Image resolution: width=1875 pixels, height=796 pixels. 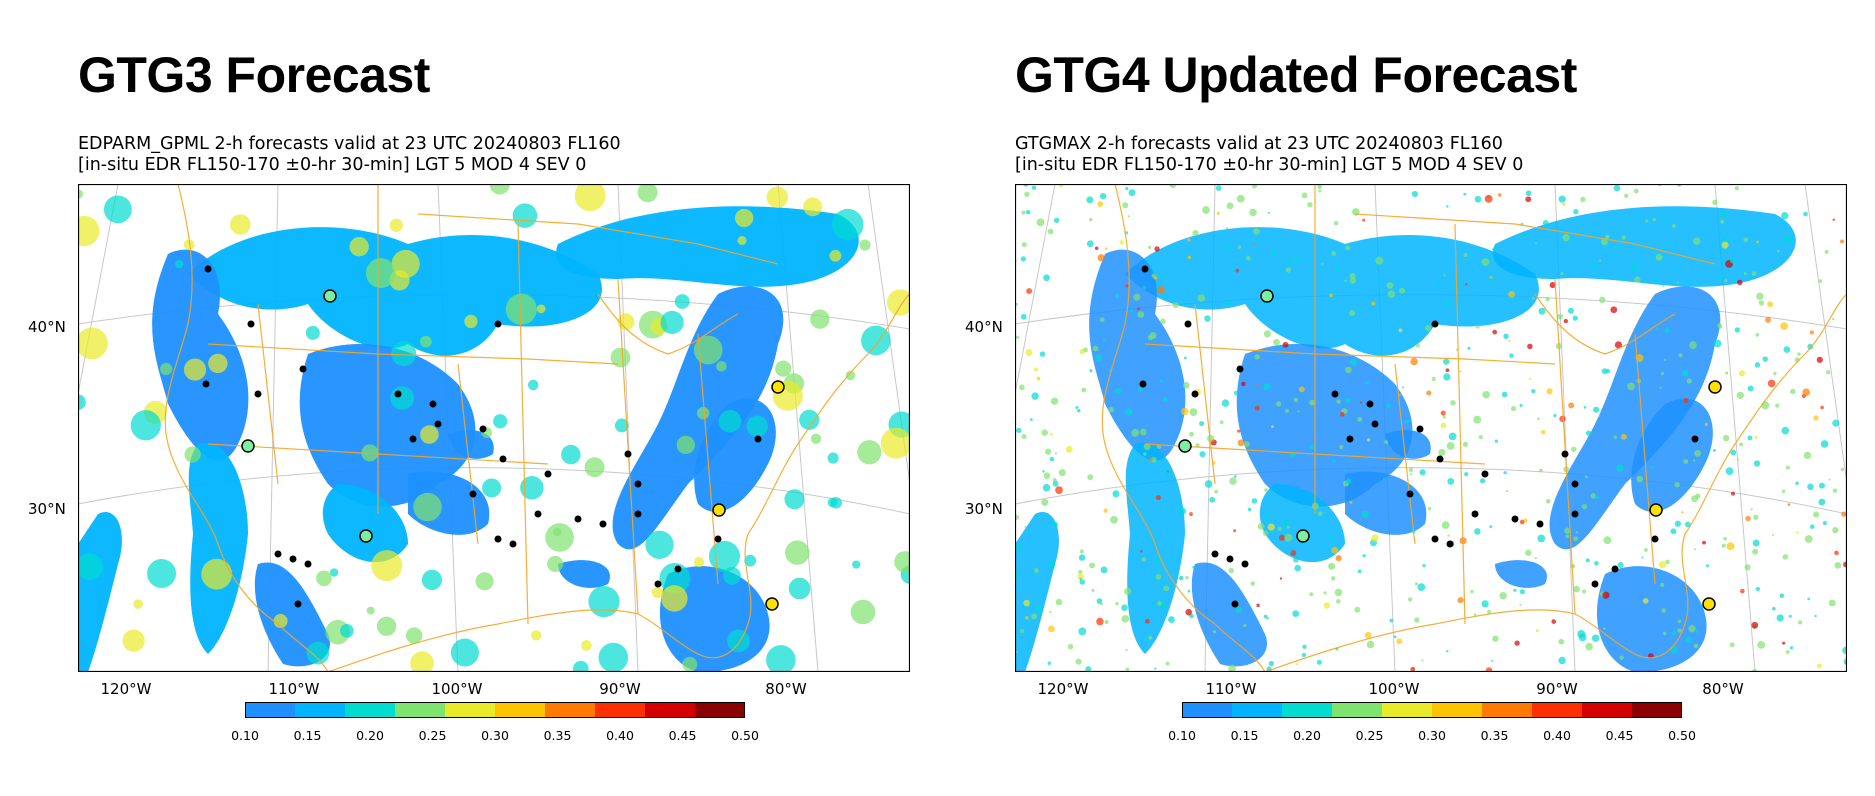 I want to click on colorbar-bin, so click(x=1557, y=710).